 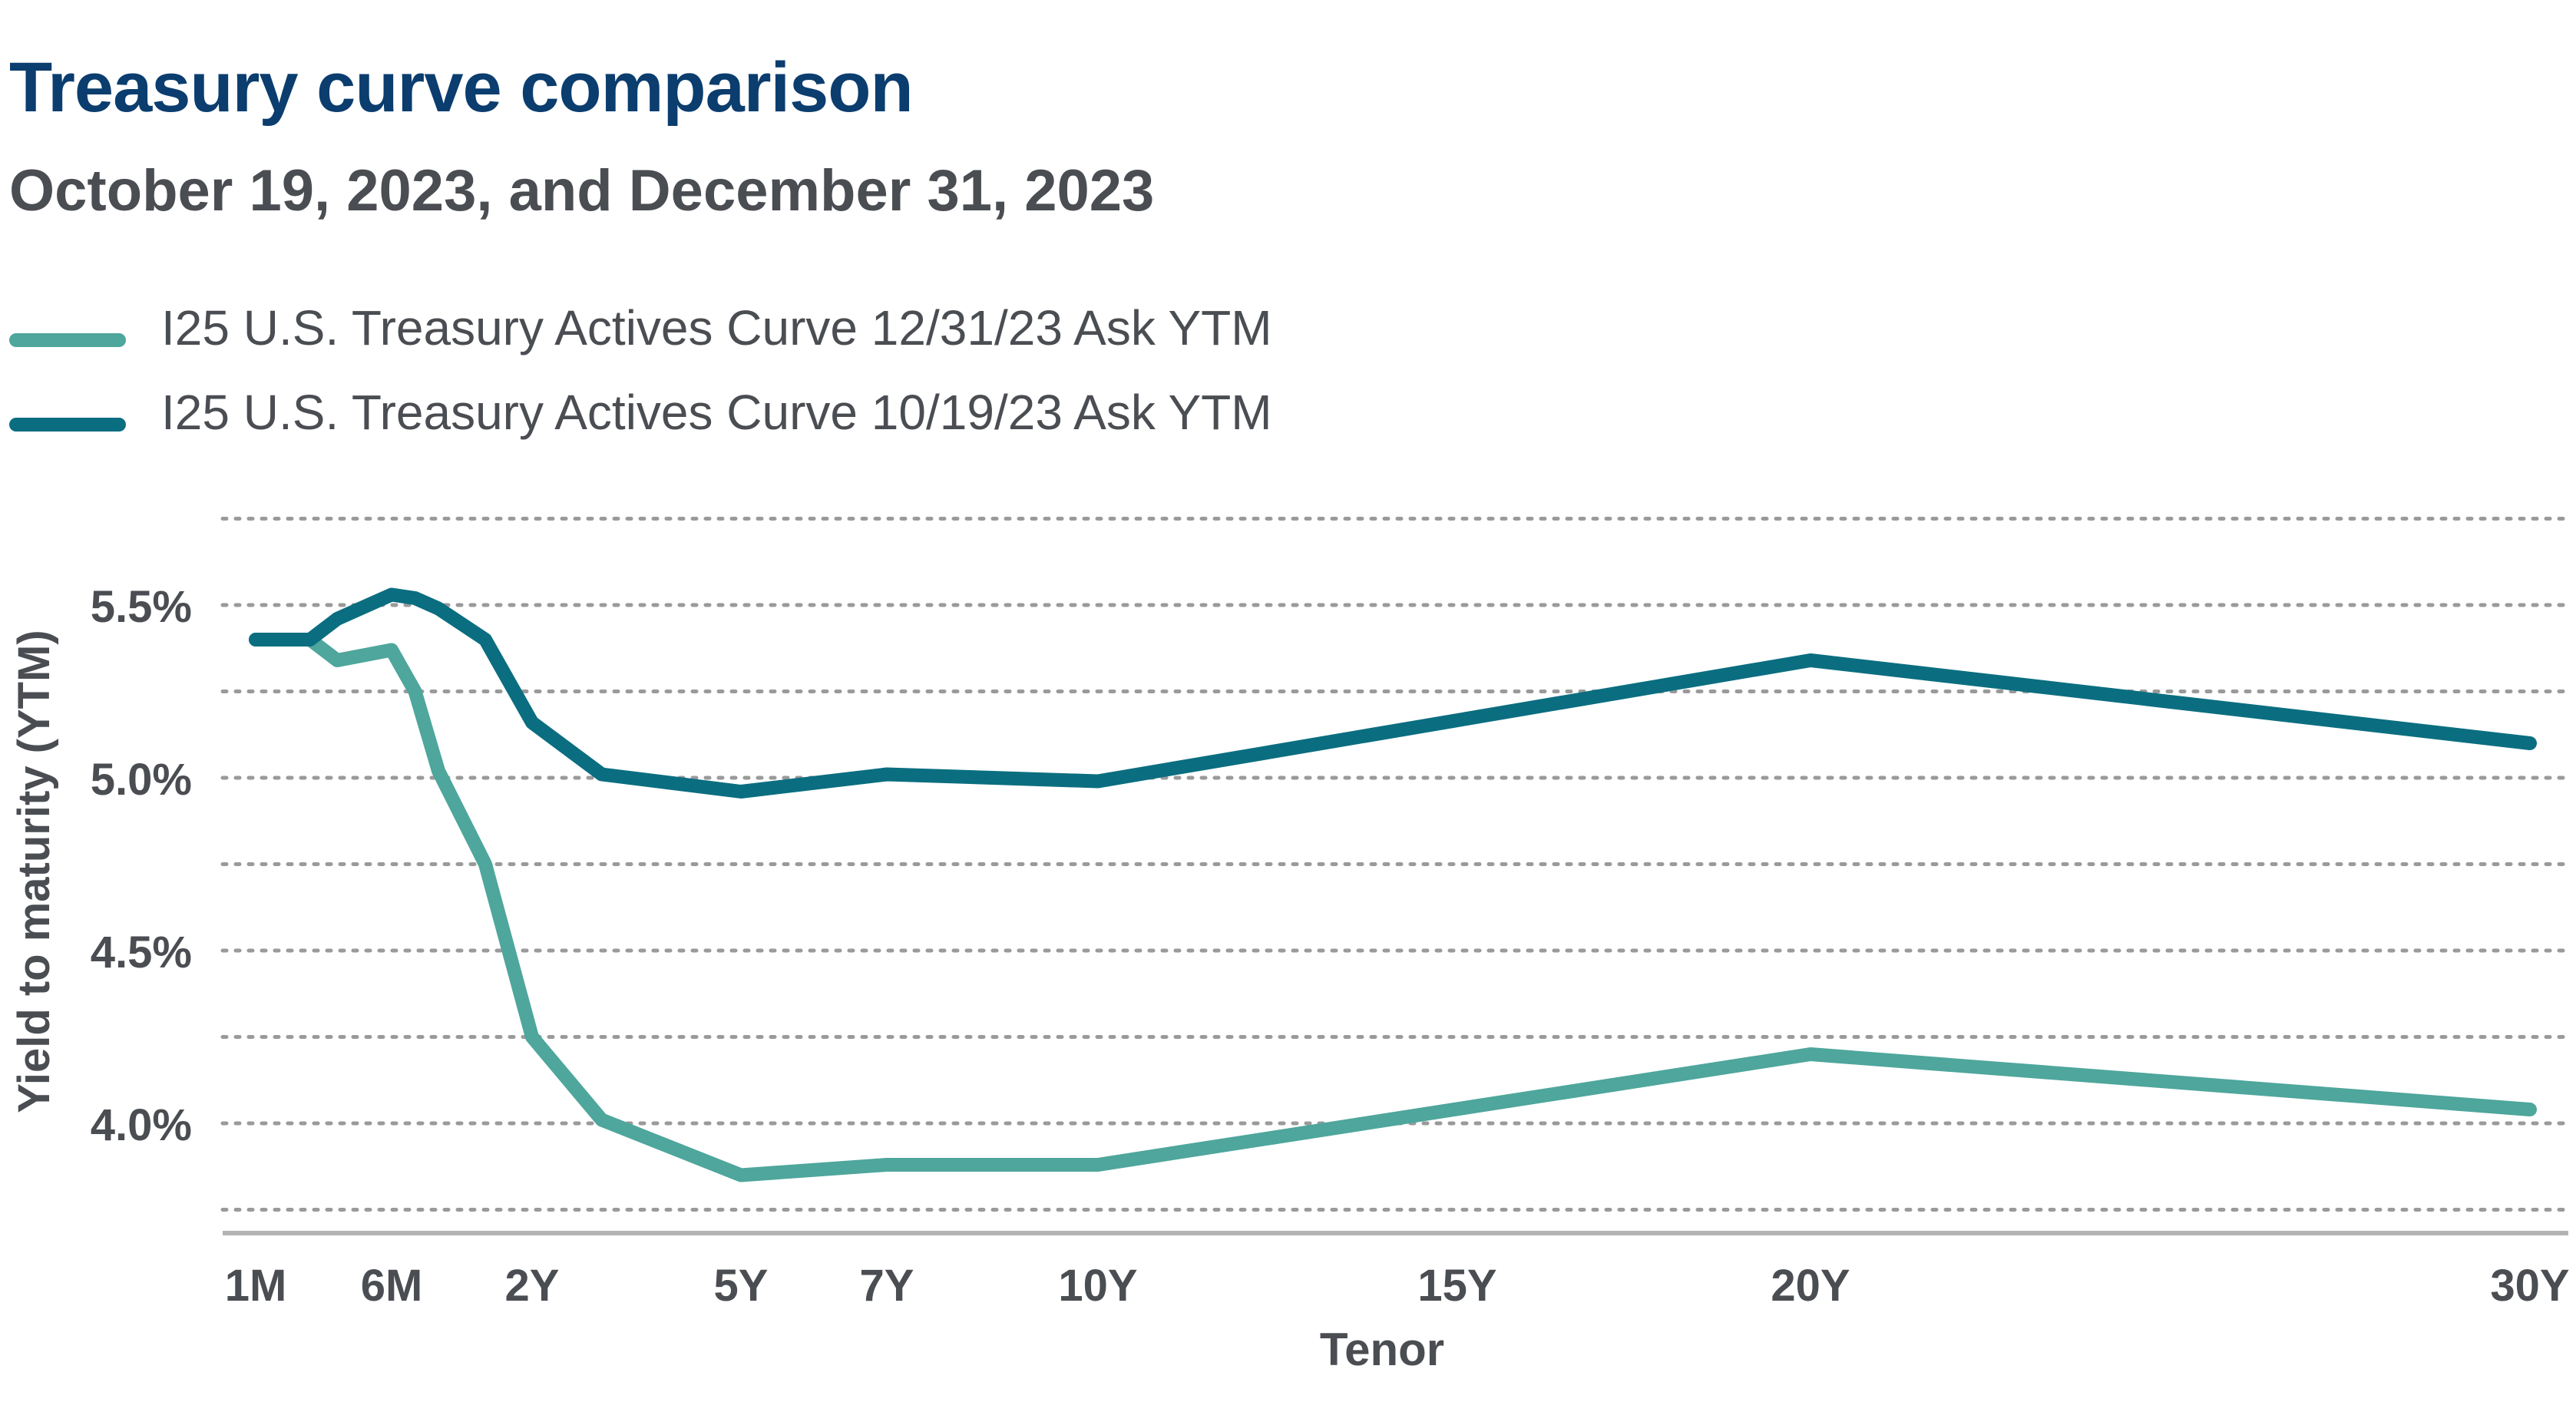 I want to click on x-tick-label: 6M, so click(x=392, y=1286).